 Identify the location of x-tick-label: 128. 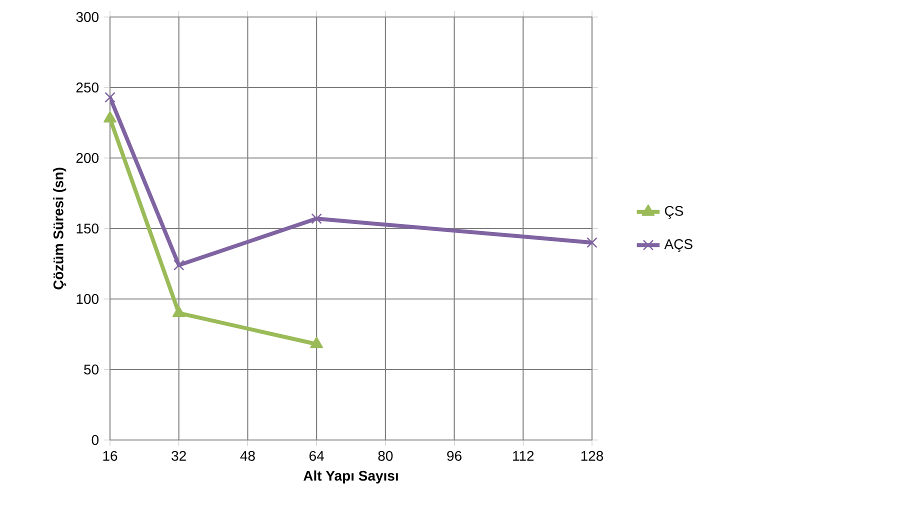
(592, 455).